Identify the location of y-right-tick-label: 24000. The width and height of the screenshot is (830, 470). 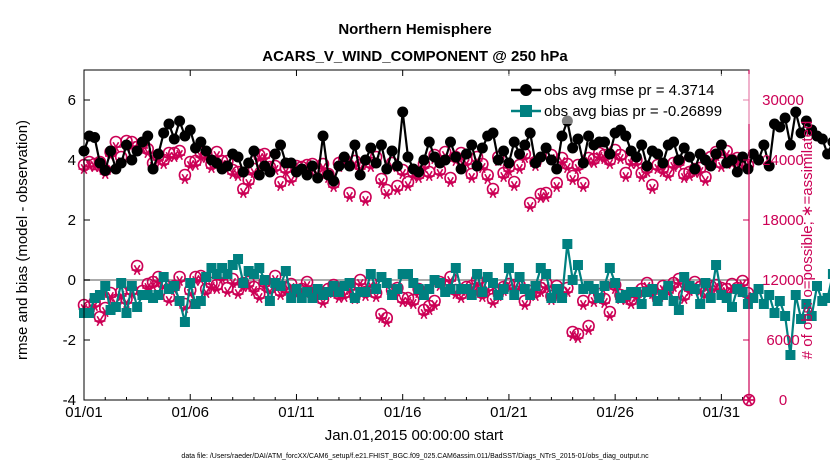
(783, 160).